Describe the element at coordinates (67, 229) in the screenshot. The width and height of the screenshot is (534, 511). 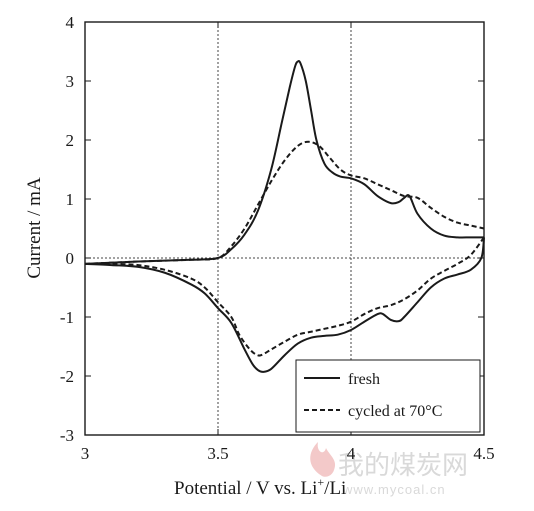
I see `y-tick-labels: -3 -2 -1 0 1 2 3 4` at that location.